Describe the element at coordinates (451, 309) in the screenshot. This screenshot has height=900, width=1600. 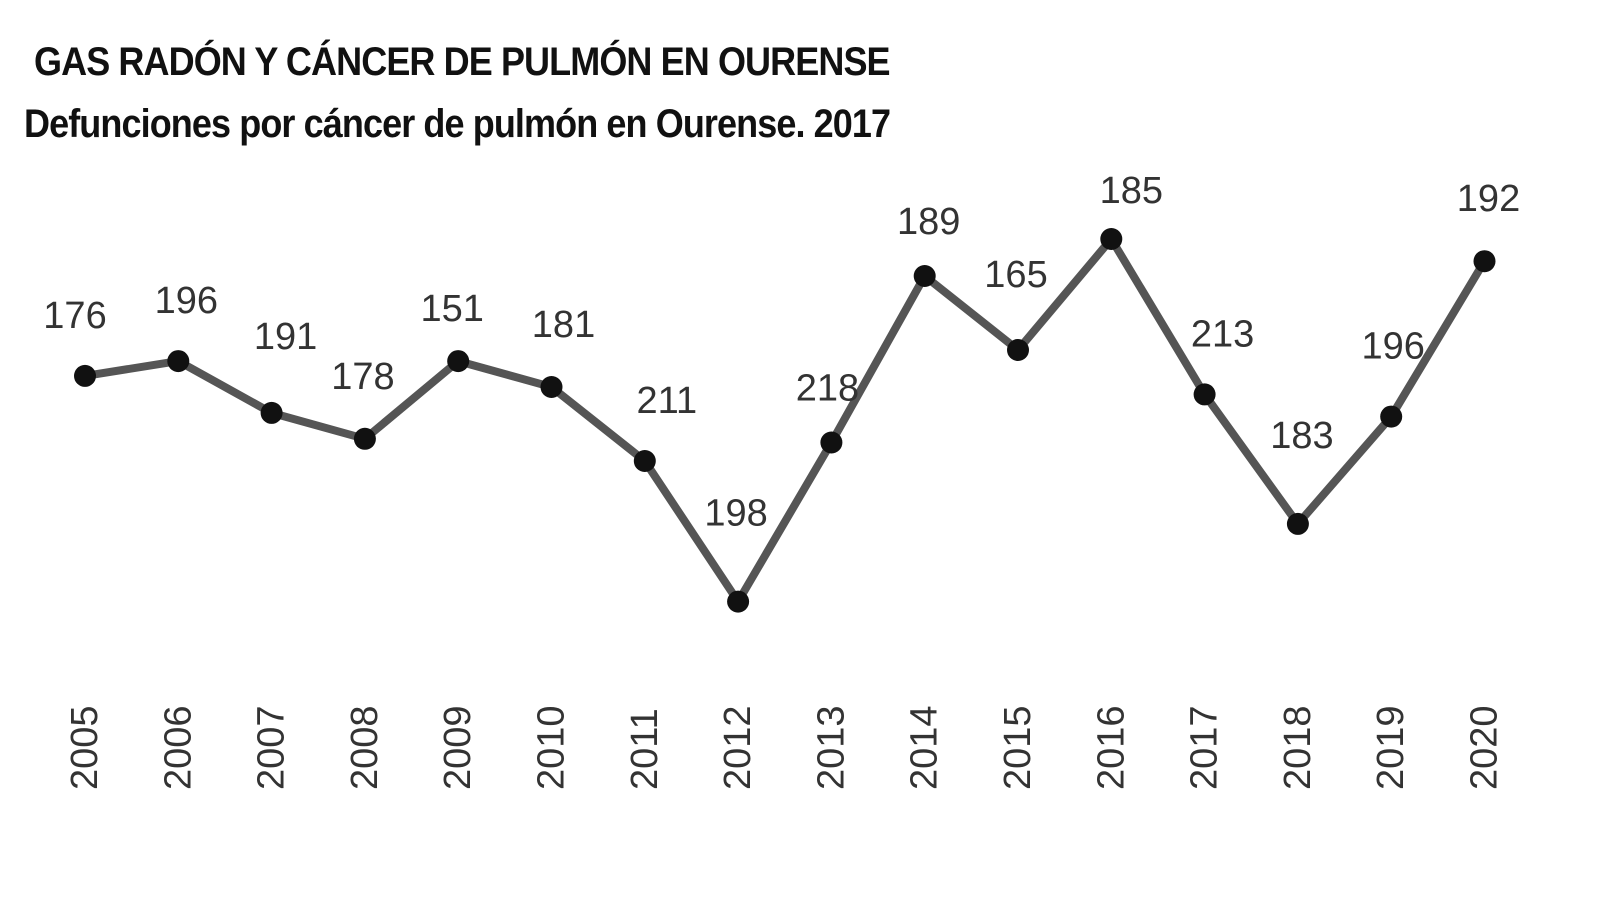
I see `data-label-2009: 151` at that location.